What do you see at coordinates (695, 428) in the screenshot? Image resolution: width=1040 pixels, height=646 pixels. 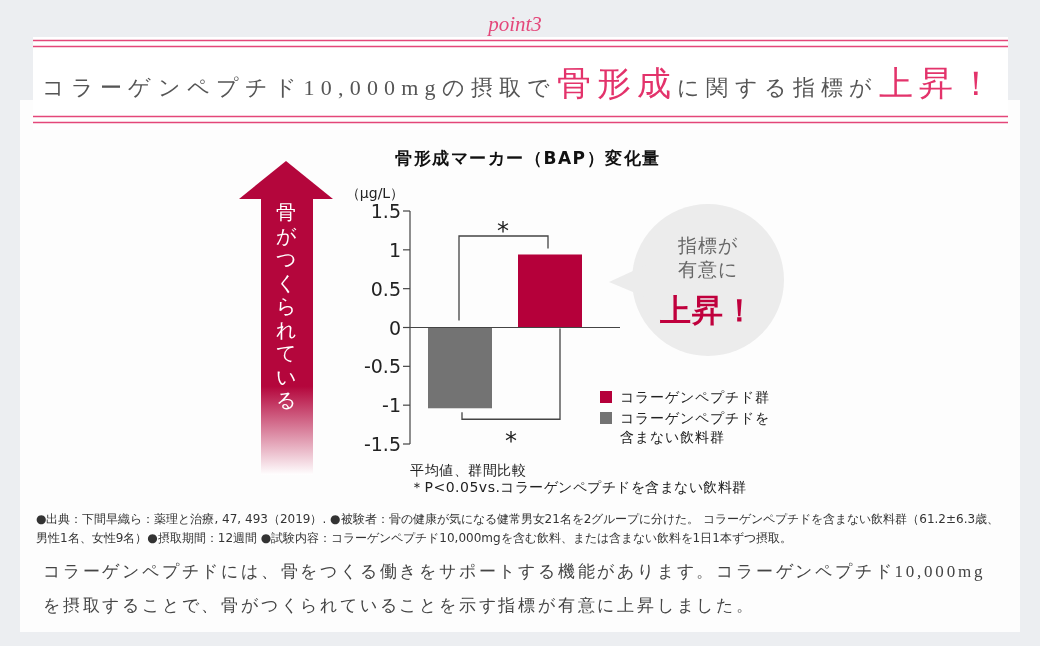 I see `legend-label: コラーゲンペプチドを含まない飲料群` at bounding box center [695, 428].